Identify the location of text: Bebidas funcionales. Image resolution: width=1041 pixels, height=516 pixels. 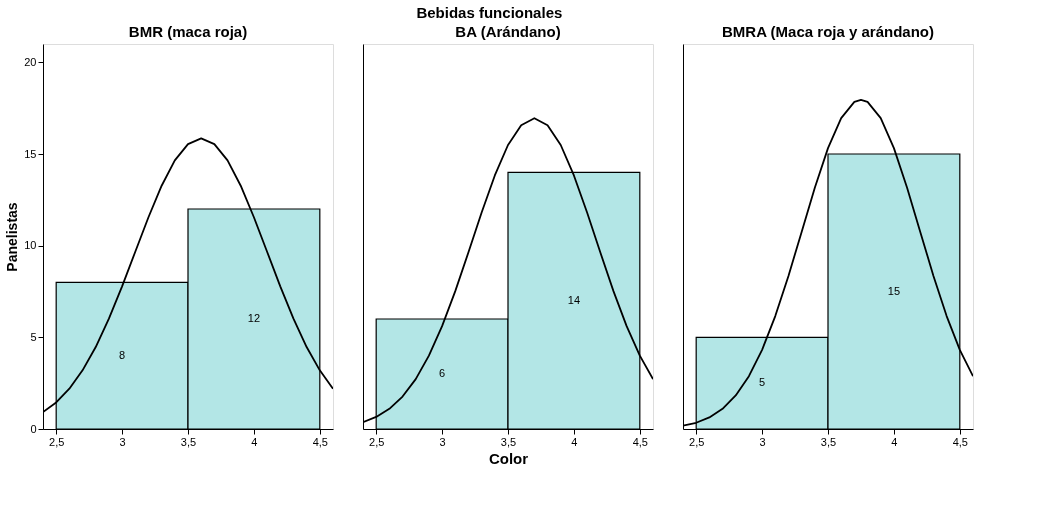
(489, 12).